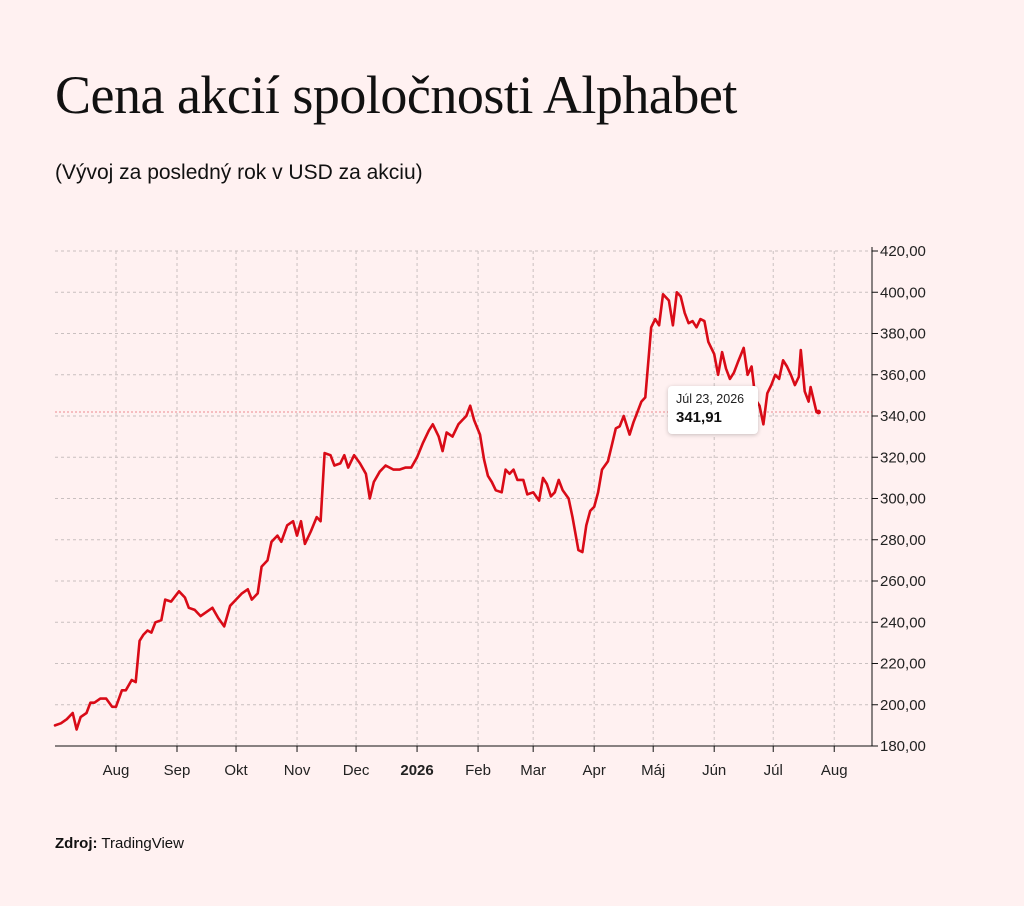  Describe the element at coordinates (903, 457) in the screenshot. I see `y-tick-label: 320,00` at that location.